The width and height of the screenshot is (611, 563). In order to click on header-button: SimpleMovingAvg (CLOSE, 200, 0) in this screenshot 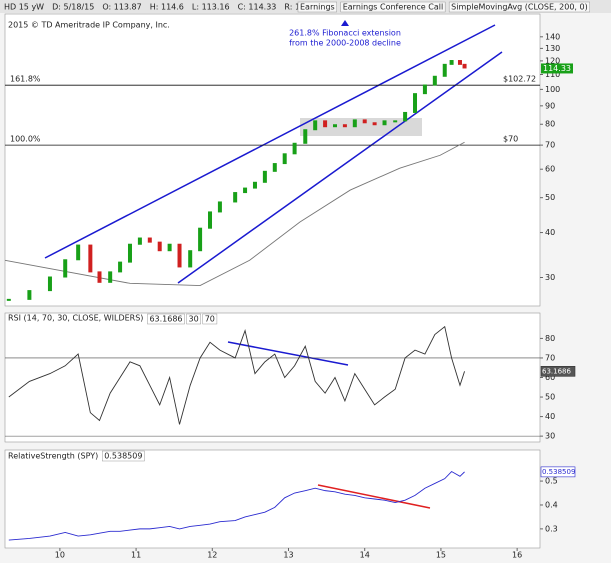, I will do `click(519, 7)`.